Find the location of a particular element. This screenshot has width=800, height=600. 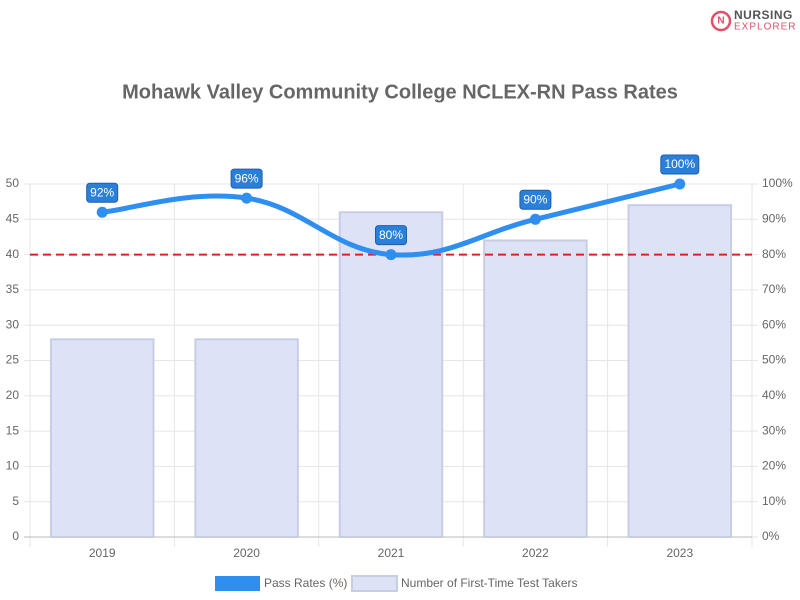

y2-tick-label: 60% is located at coordinates (774, 324).